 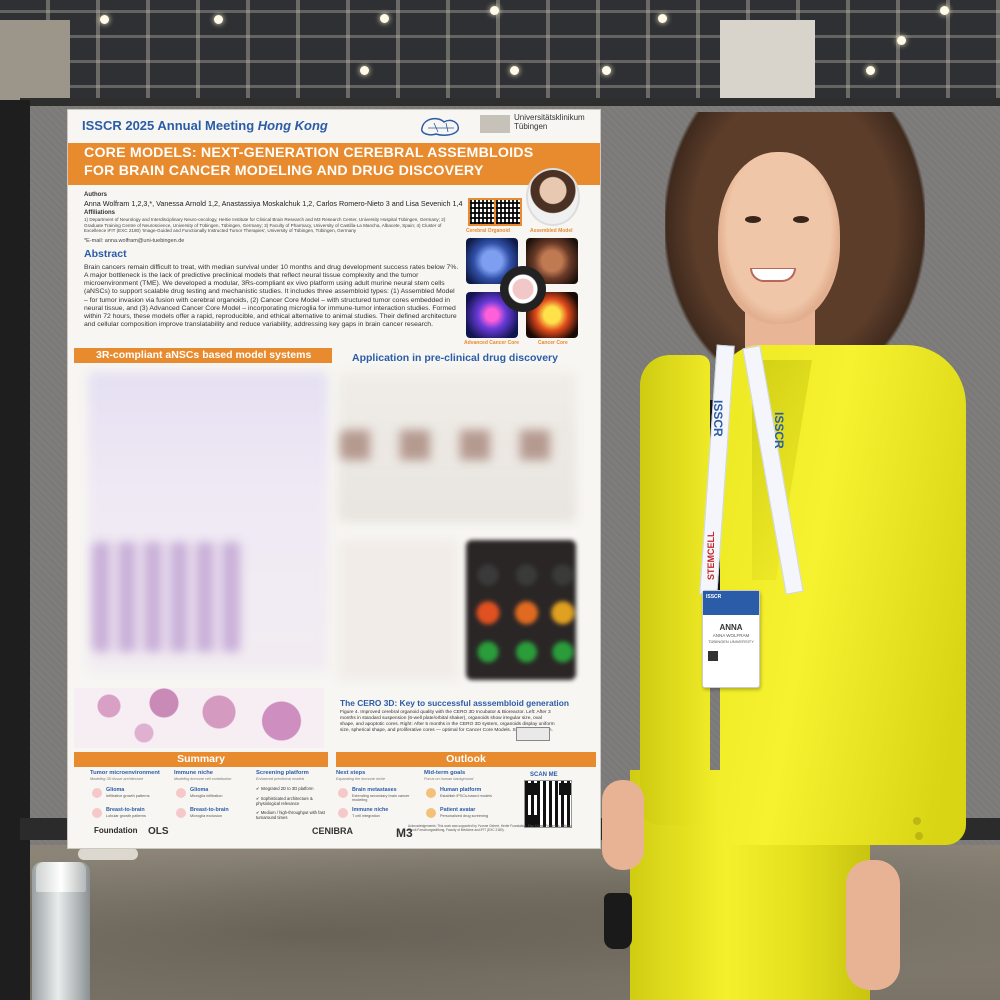 What do you see at coordinates (370, 810) in the screenshot?
I see `outlook-item: Immune niche` at bounding box center [370, 810].